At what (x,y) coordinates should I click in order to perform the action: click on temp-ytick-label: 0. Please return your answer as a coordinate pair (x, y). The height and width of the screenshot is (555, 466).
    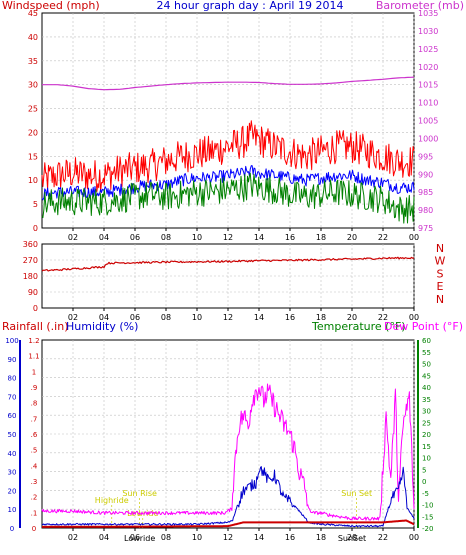
    Looking at the image, I should click on (424, 482).